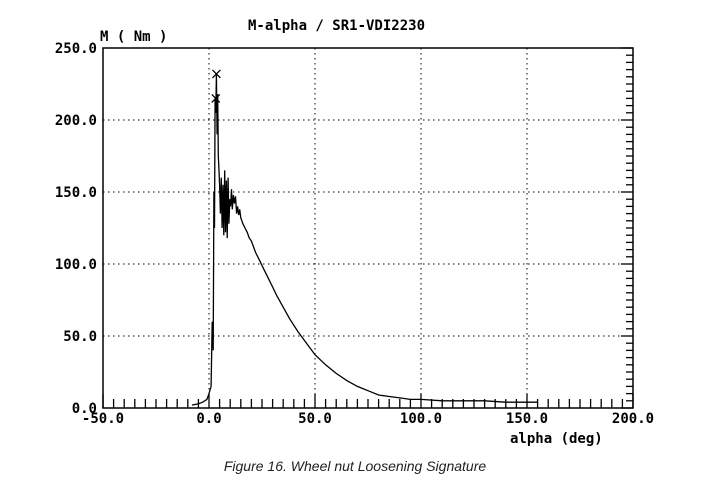 The image size is (710, 494). What do you see at coordinates (336, 26) in the screenshot?
I see `chart-title: M-alpha / SR1-VDI2230` at bounding box center [336, 26].